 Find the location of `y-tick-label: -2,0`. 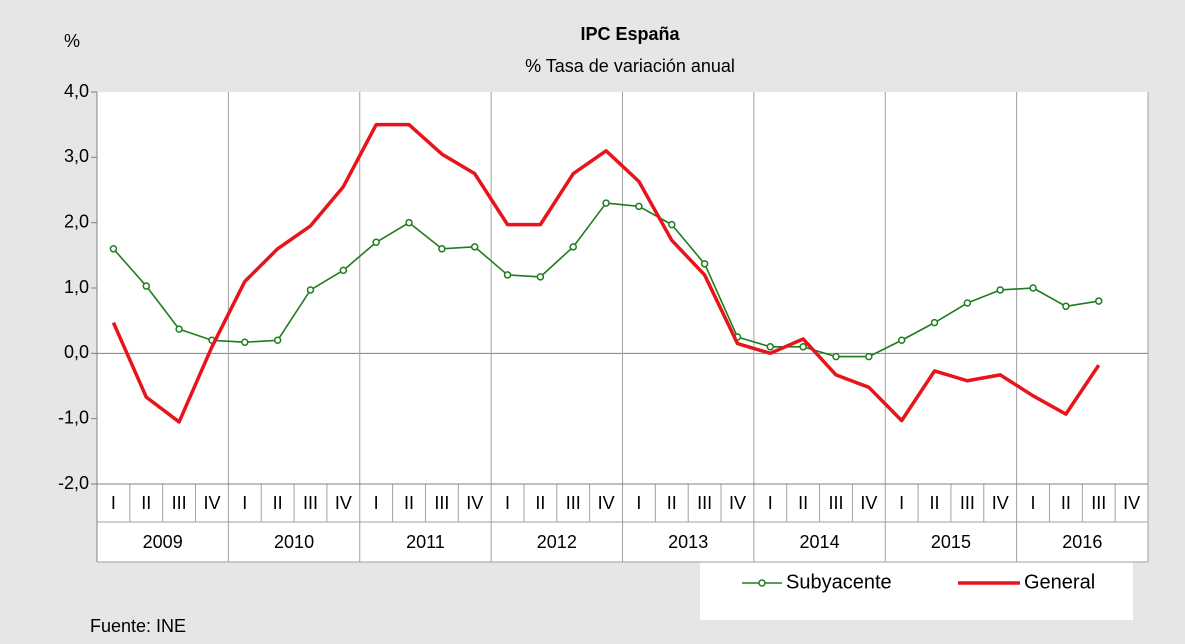

y-tick-label: -2,0 is located at coordinates (73, 483).